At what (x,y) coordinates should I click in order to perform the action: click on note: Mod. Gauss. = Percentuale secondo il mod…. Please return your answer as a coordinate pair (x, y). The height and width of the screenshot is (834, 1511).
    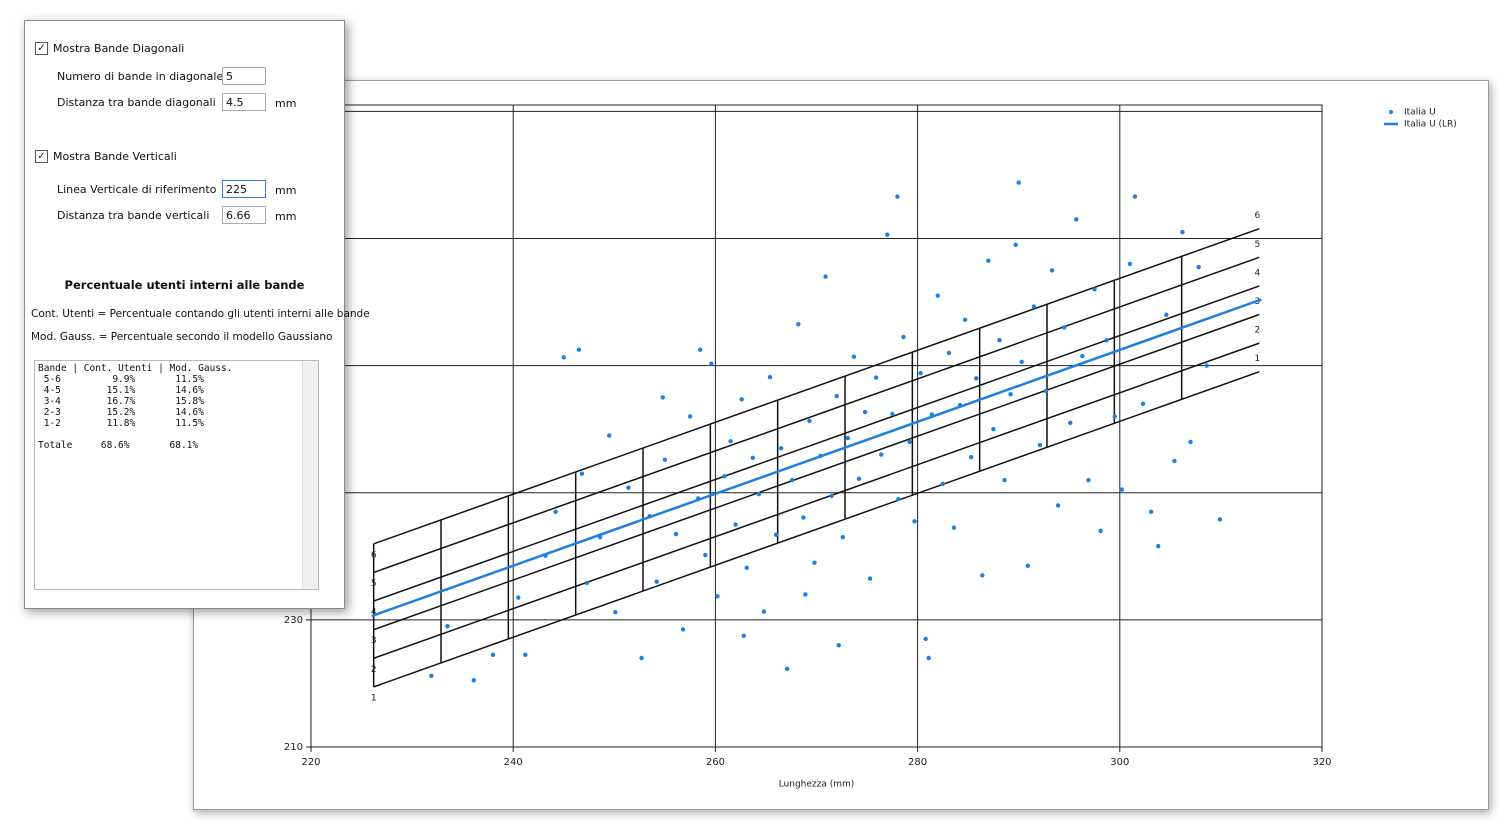
    Looking at the image, I should click on (182, 337).